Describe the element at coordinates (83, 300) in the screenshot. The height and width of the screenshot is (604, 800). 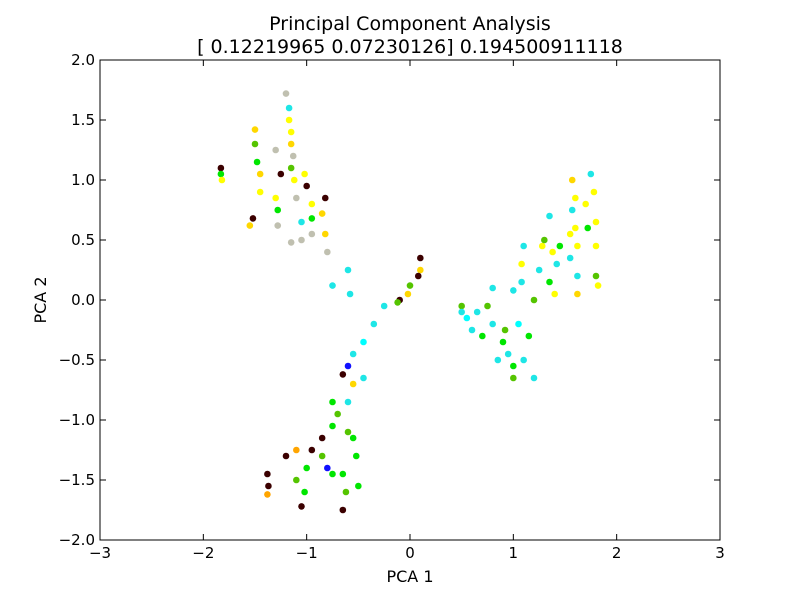
I see `y-tick-label: 0.0` at that location.